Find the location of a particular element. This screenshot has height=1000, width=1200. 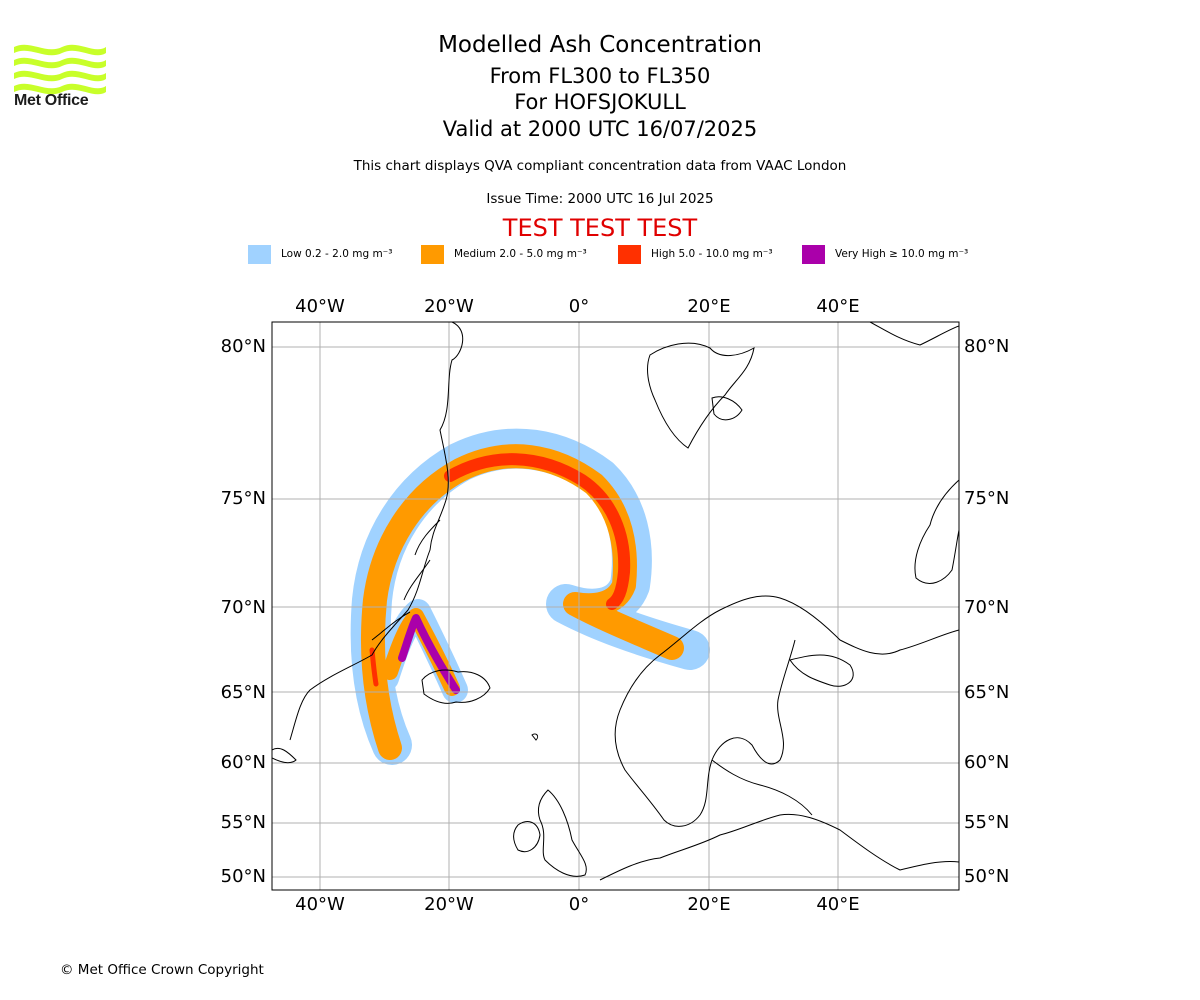

franz-josef-land is located at coordinates (914, 334).